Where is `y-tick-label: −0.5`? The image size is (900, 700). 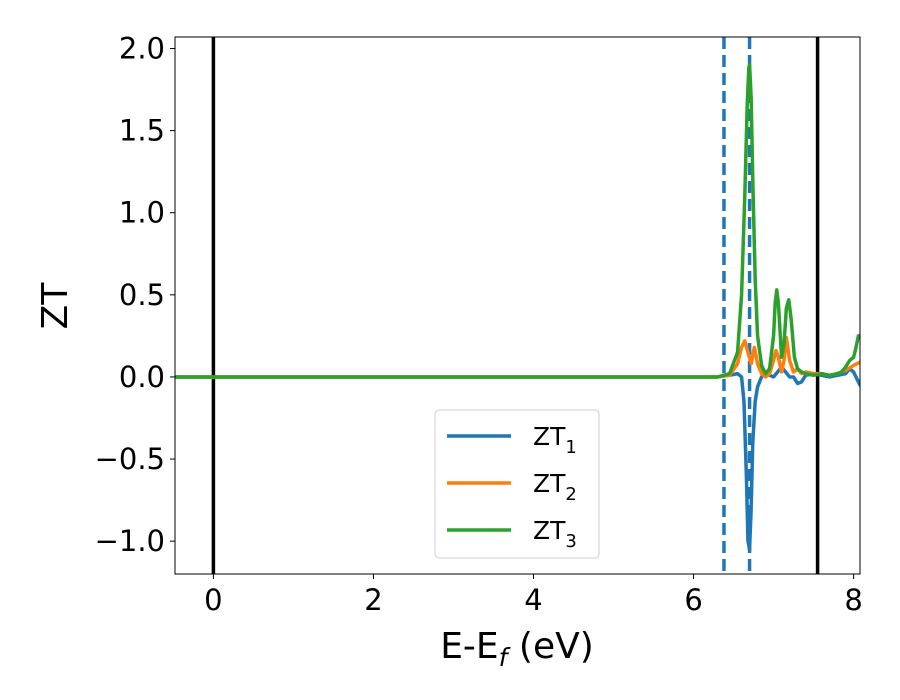
y-tick-label: −0.5 is located at coordinates (130, 459).